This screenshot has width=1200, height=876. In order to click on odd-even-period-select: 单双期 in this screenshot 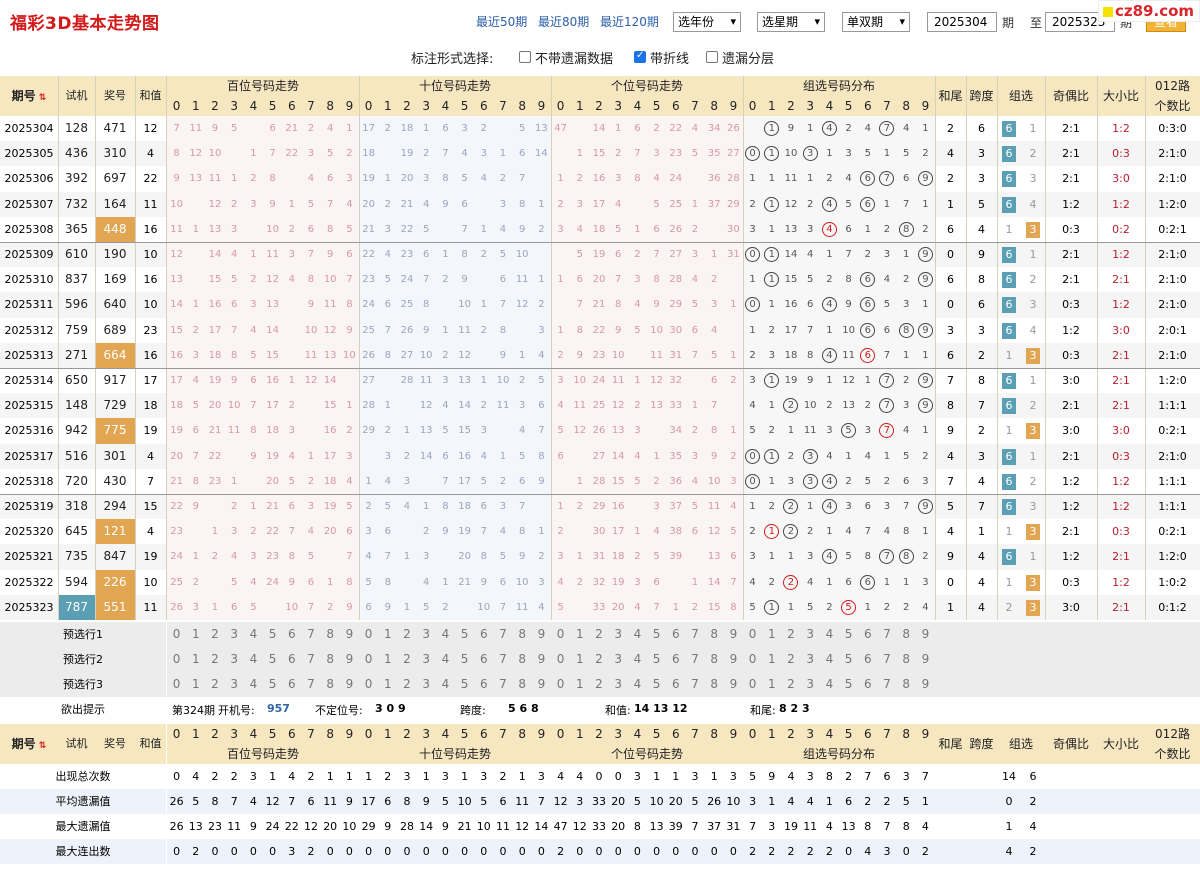, I will do `click(876, 22)`.